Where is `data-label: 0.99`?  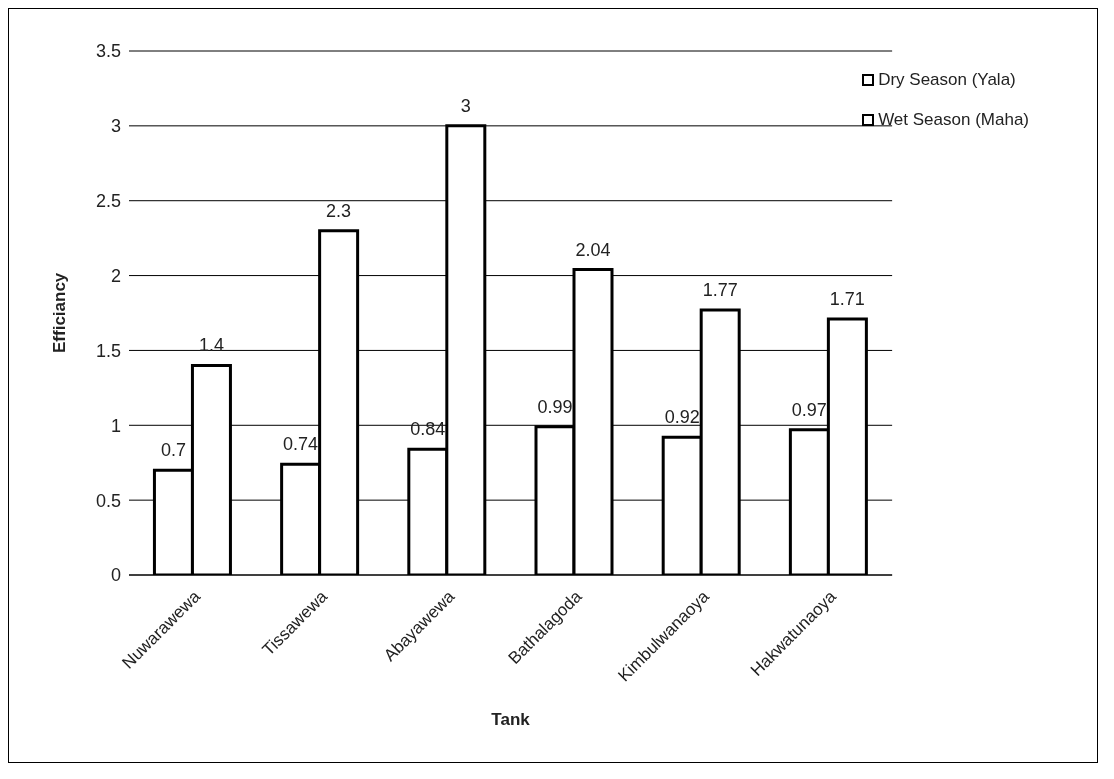
data-label: 0.99 is located at coordinates (555, 406).